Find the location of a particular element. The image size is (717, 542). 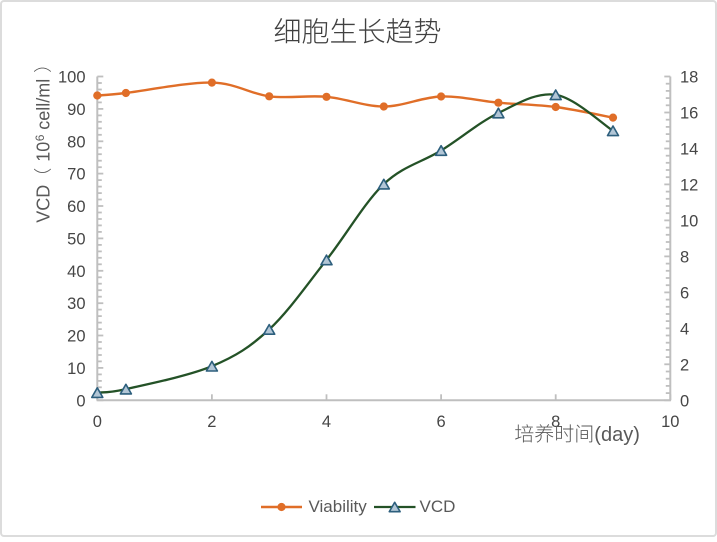

svg-text: 30 is located at coordinates (76, 304).